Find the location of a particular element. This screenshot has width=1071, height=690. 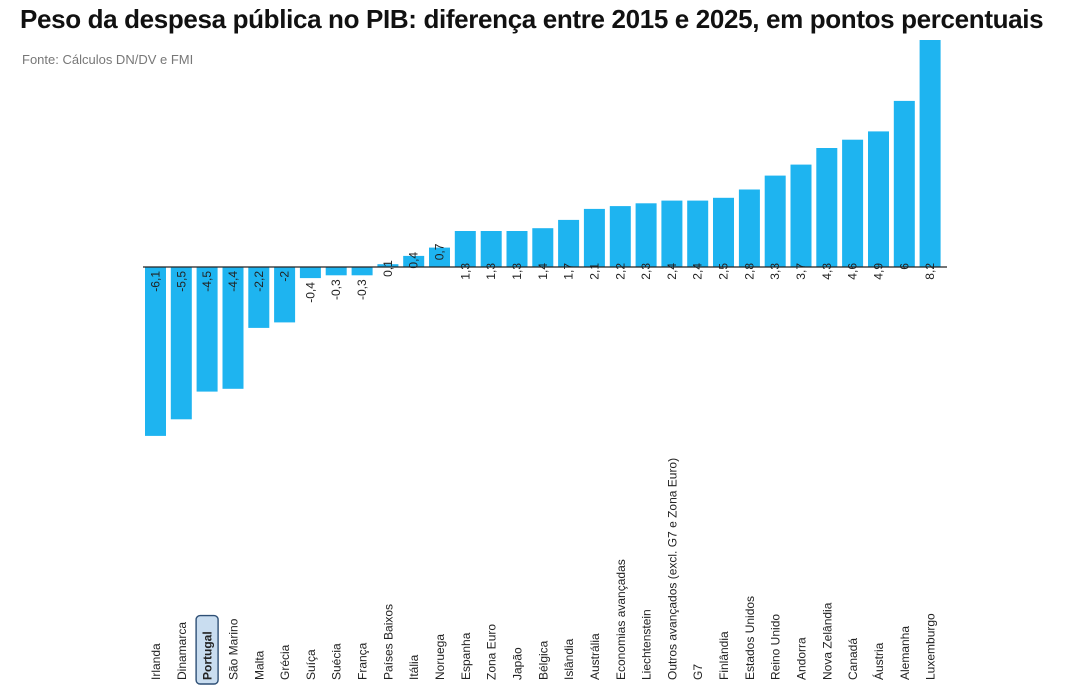

bar-luxemburgo is located at coordinates (930, 153).